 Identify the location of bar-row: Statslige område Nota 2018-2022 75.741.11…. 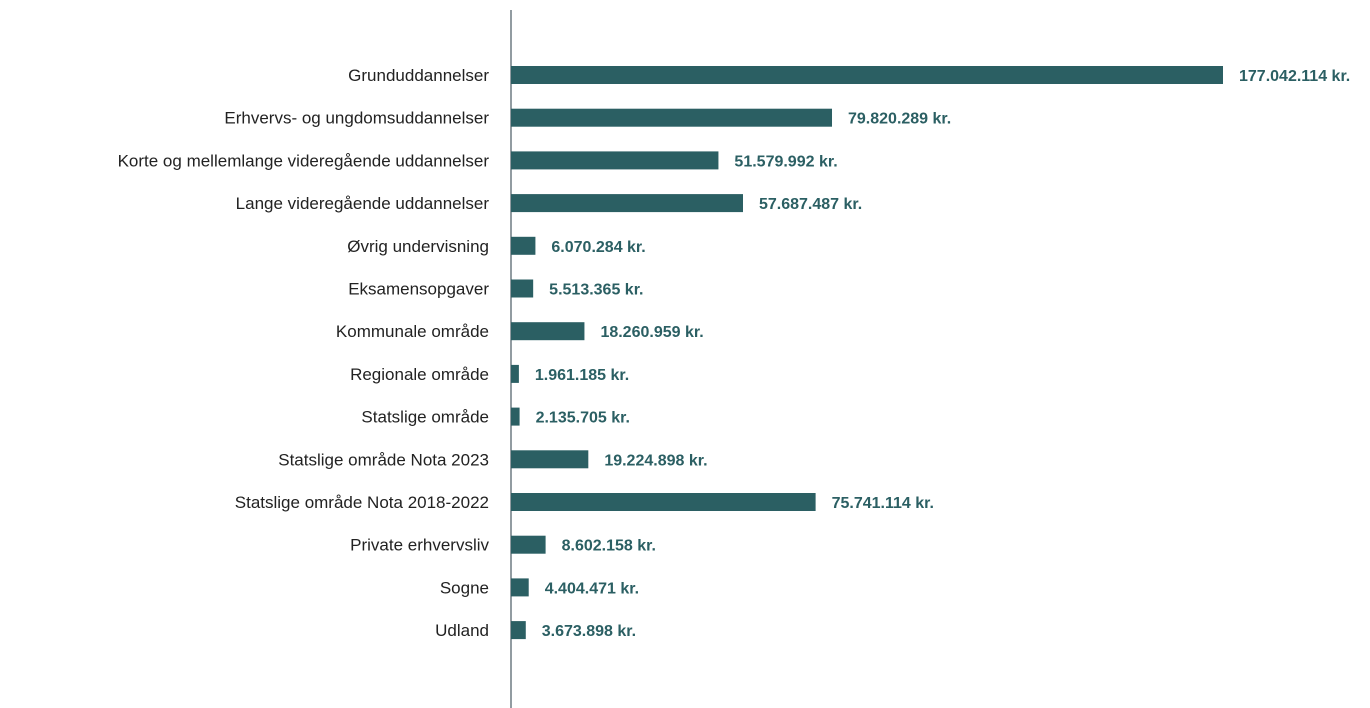
(584, 502).